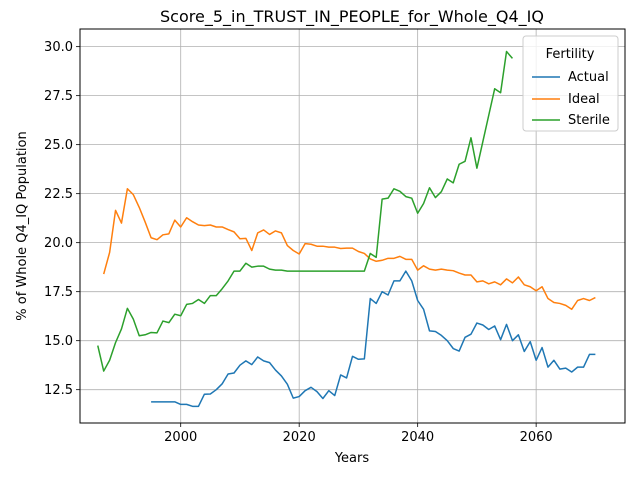 The image size is (640, 480). I want to click on legend-label-ideal: Ideal, so click(584, 99).